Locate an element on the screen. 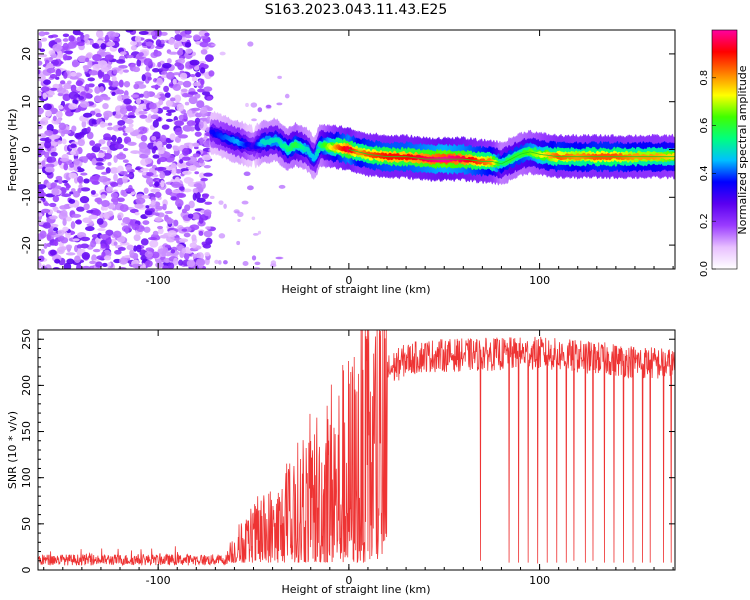 Image resolution: width=750 pixels, height=600 pixels. snr-ytick-label: 0 is located at coordinates (26, 570).